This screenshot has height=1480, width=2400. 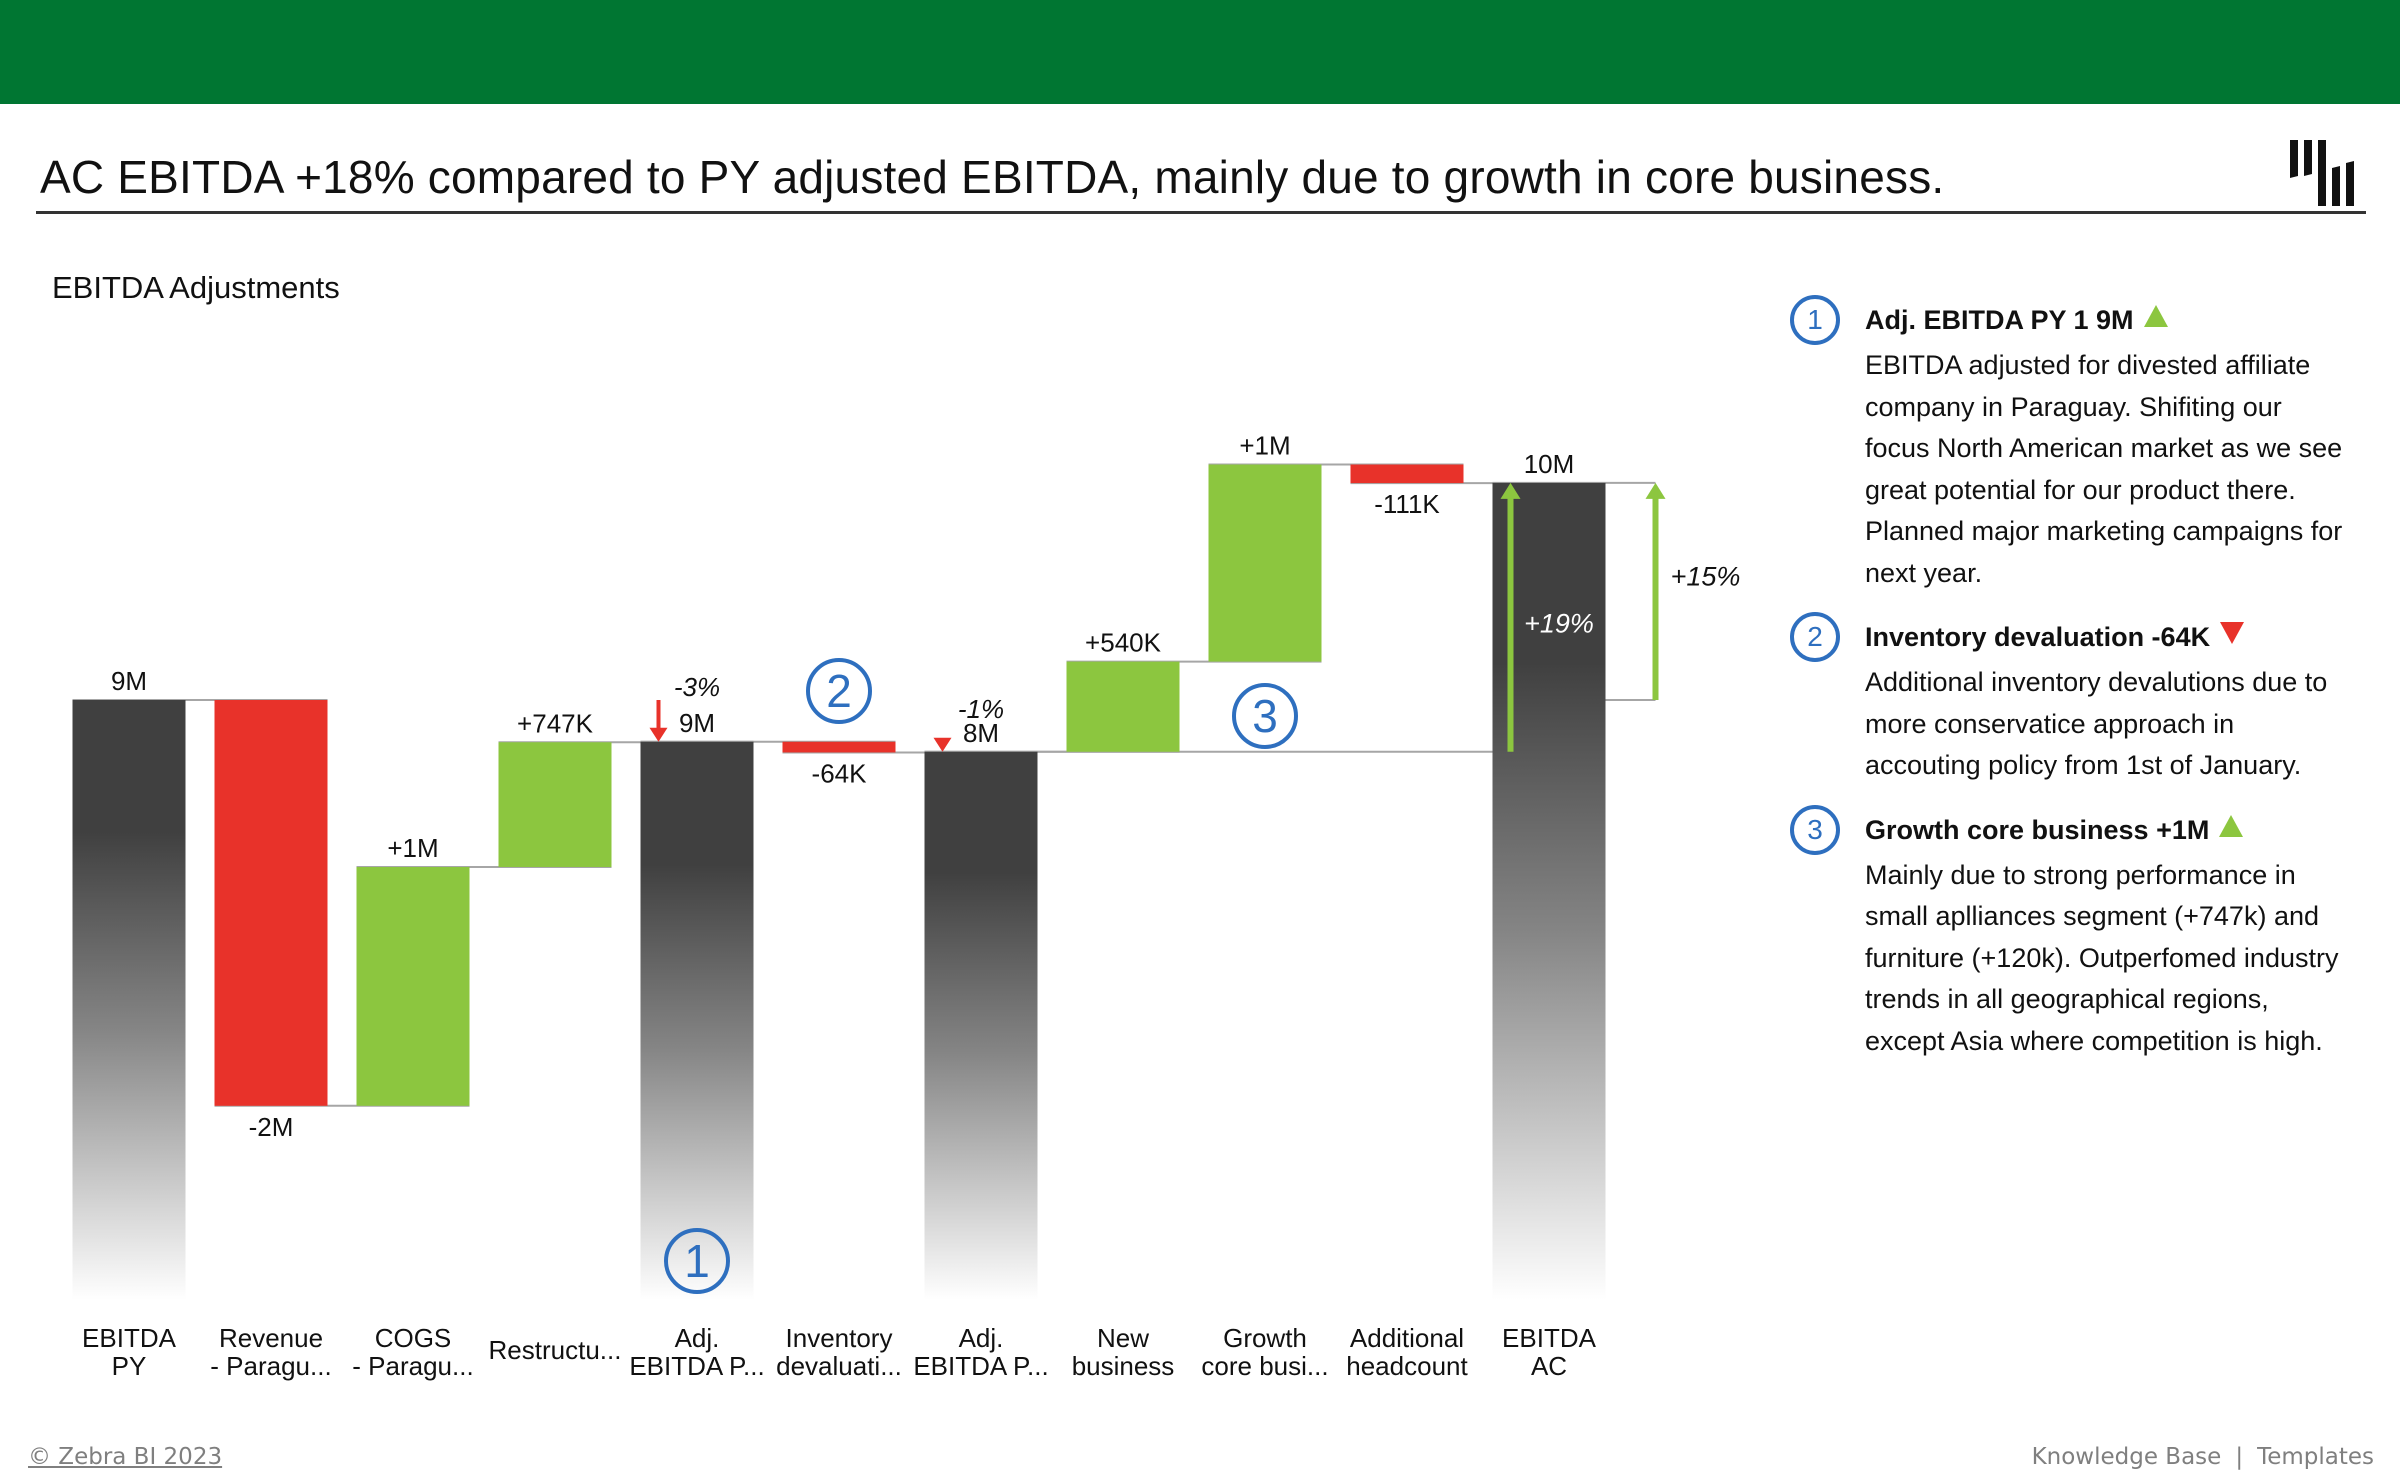 I want to click on commentary-heading: Growth core business +1M, so click(x=2107, y=830).